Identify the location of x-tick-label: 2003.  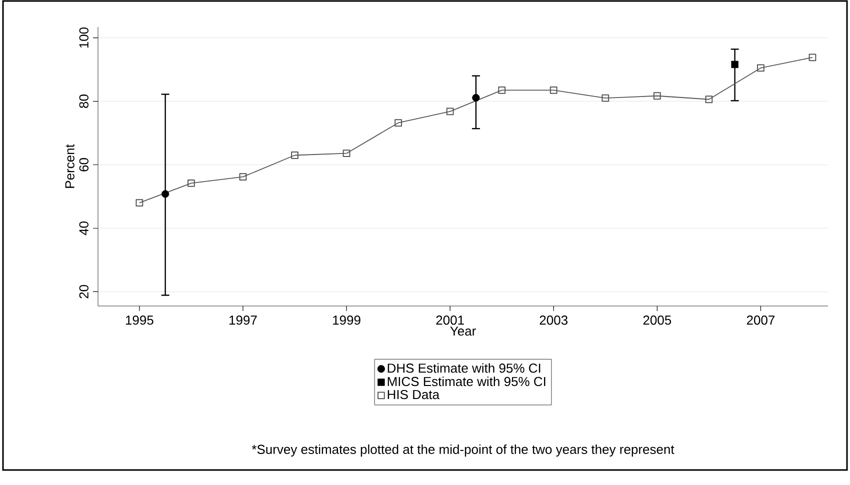
(554, 320).